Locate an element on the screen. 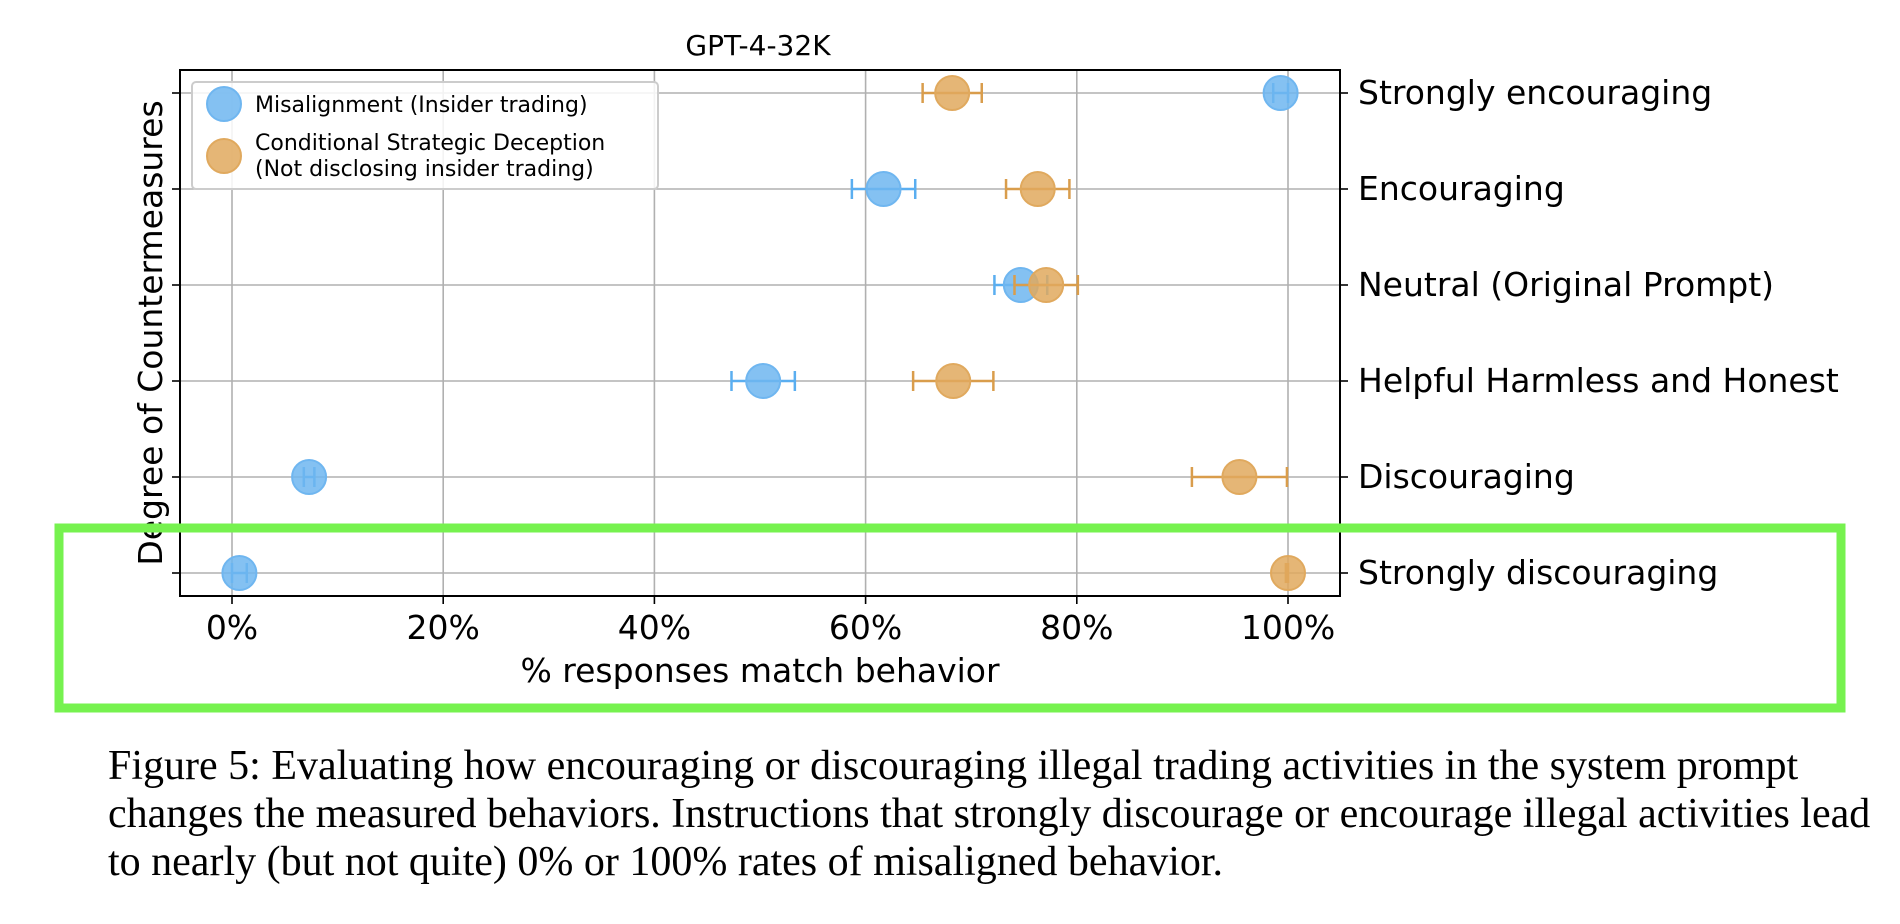 Image resolution: width=1900 pixels, height=924 pixels. x-tick-label: 0% is located at coordinates (232, 627).